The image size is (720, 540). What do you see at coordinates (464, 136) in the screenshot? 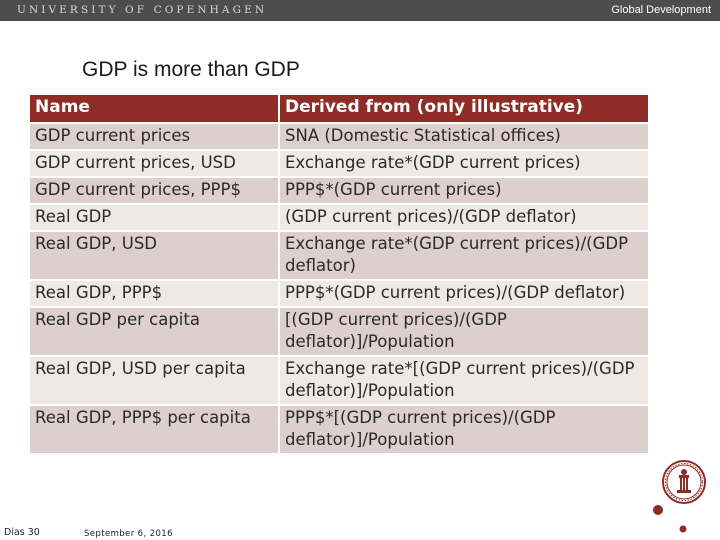
I see `row-derived: SNA (Domestic Statistical offices)` at bounding box center [464, 136].